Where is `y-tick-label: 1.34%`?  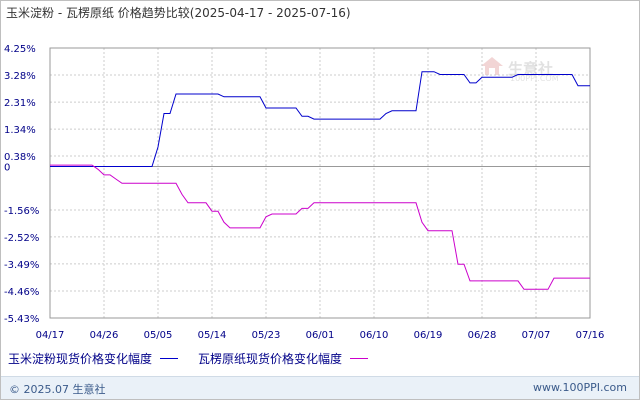 y-tick-label: 1.34% is located at coordinates (20, 130).